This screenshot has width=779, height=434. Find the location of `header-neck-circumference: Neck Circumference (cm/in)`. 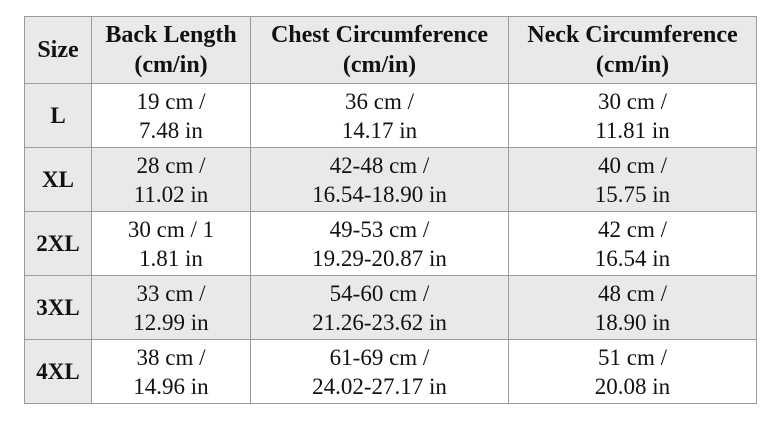

header-neck-circumference: Neck Circumference (cm/in) is located at coordinates (632, 50).